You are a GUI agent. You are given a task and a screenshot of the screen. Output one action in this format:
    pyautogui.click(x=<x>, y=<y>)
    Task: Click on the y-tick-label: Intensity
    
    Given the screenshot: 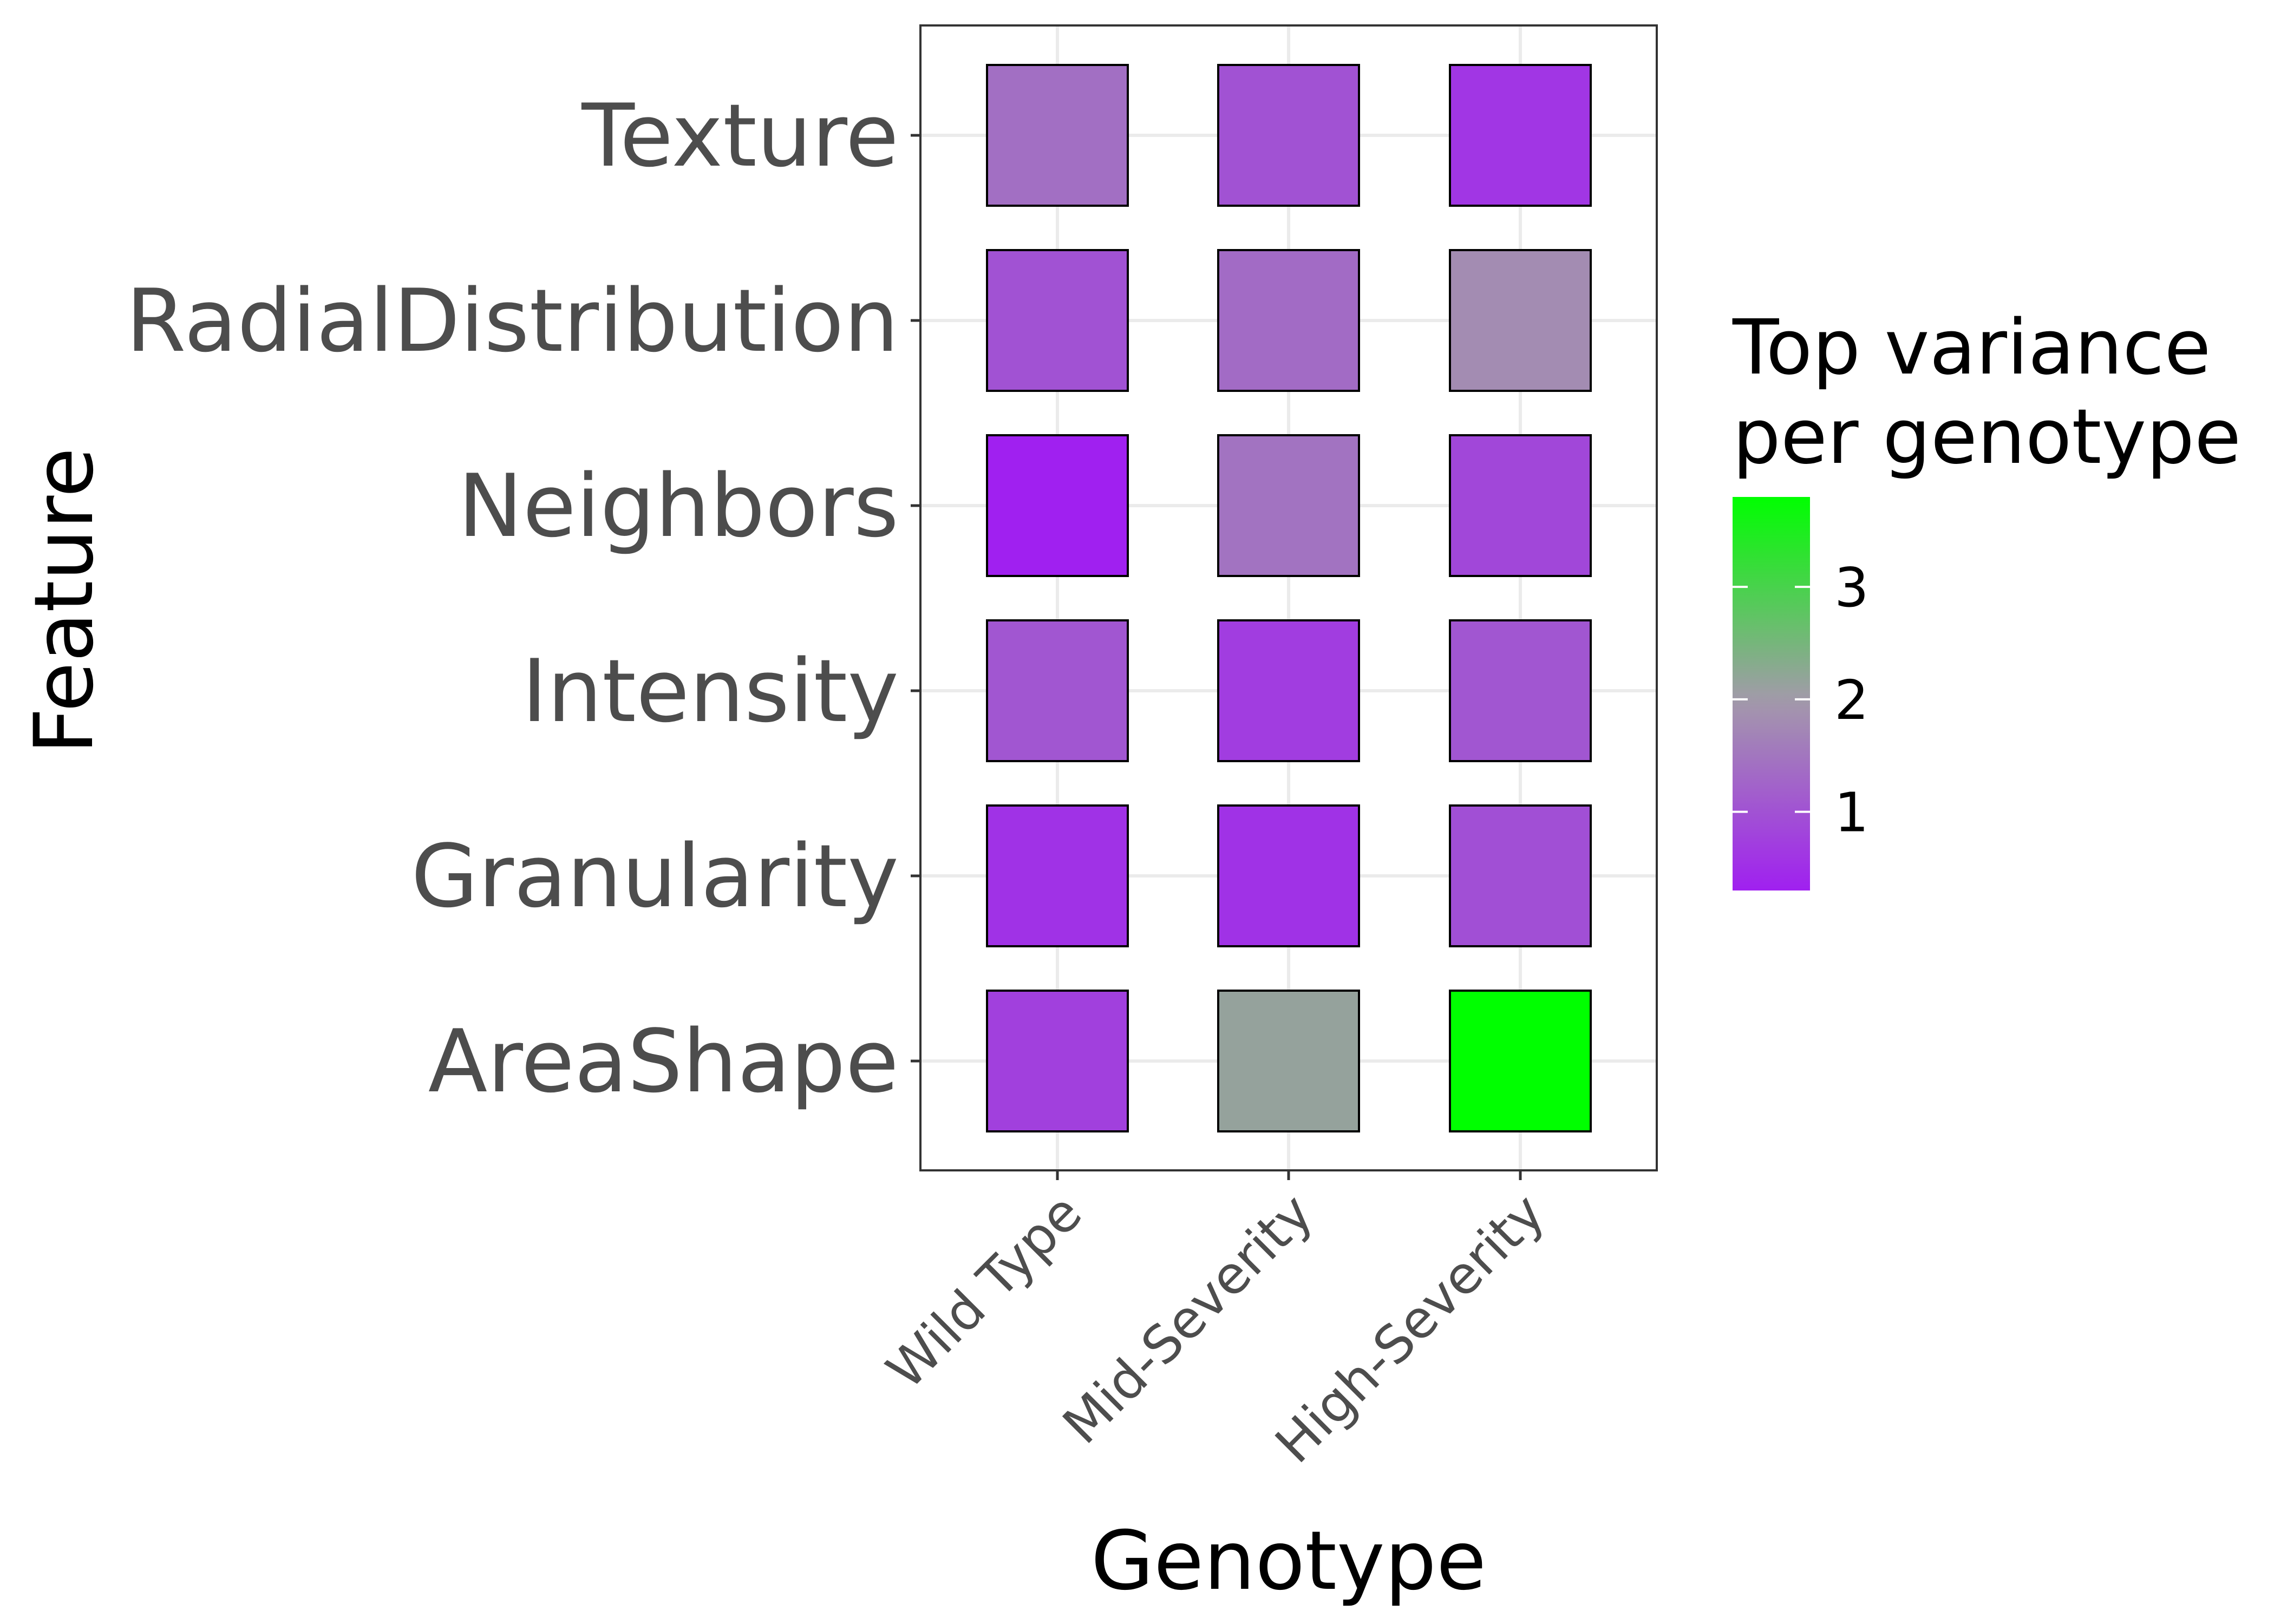 What is the action you would take?
    pyautogui.click(x=711, y=691)
    